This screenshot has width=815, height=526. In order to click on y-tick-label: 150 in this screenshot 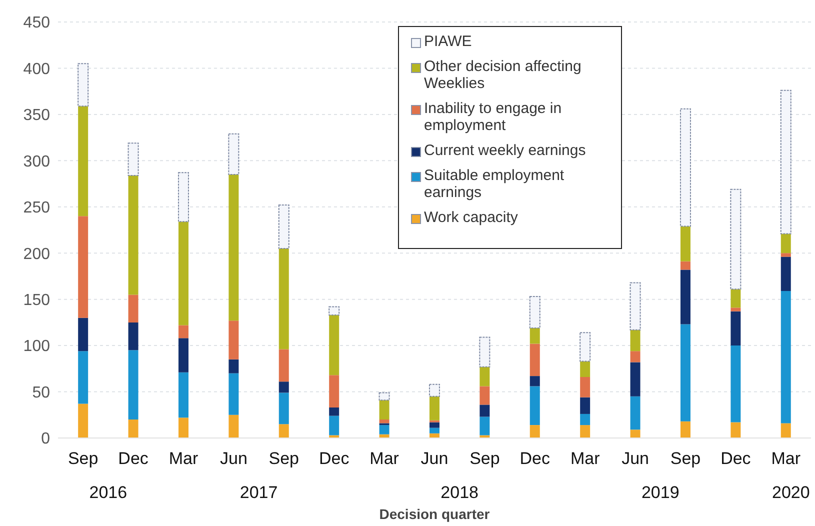, I will do `click(36, 301)`.